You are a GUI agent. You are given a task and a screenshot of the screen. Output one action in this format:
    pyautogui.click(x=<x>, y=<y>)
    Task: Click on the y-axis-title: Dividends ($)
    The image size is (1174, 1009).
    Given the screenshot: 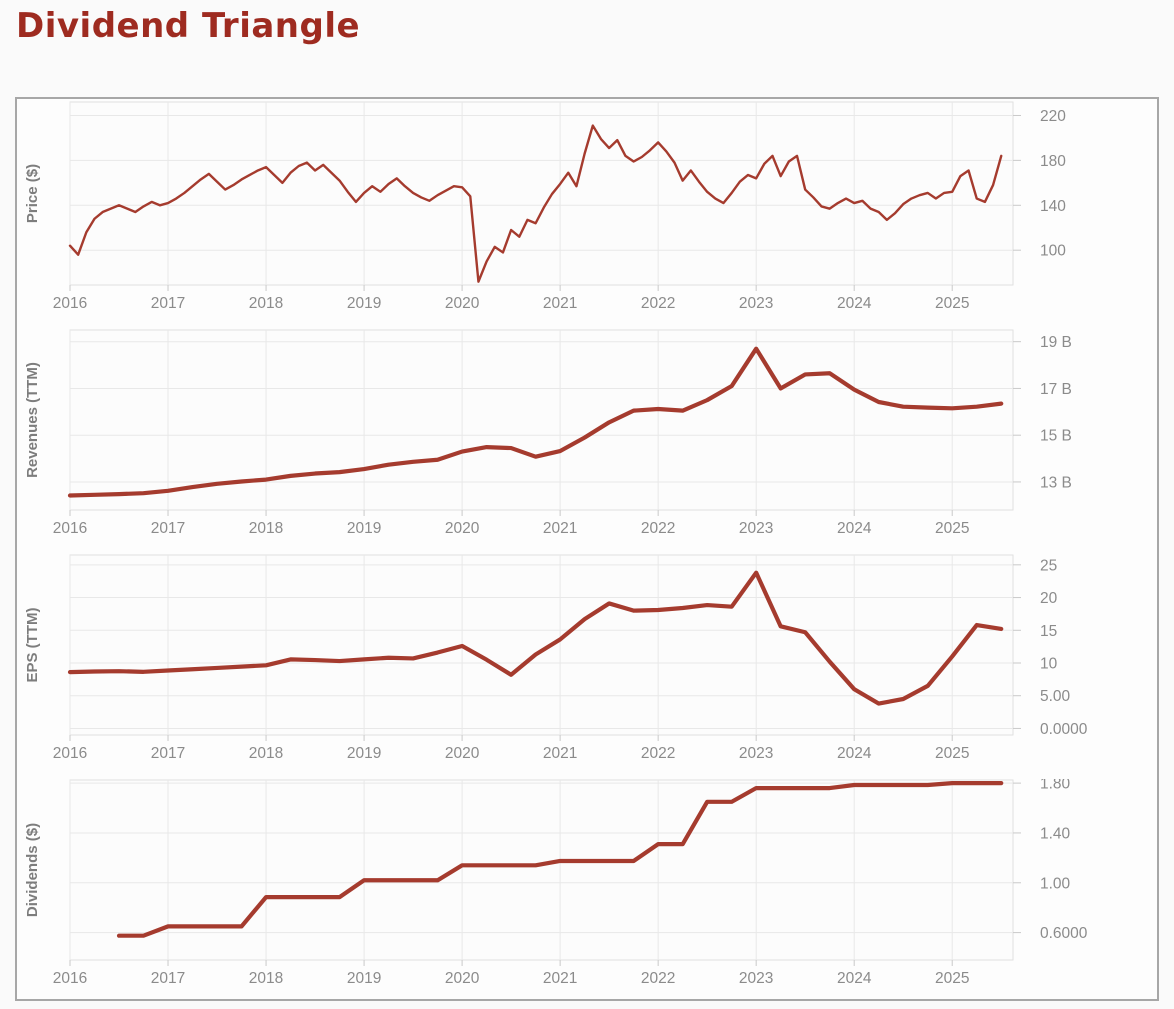 What is the action you would take?
    pyautogui.click(x=32, y=870)
    